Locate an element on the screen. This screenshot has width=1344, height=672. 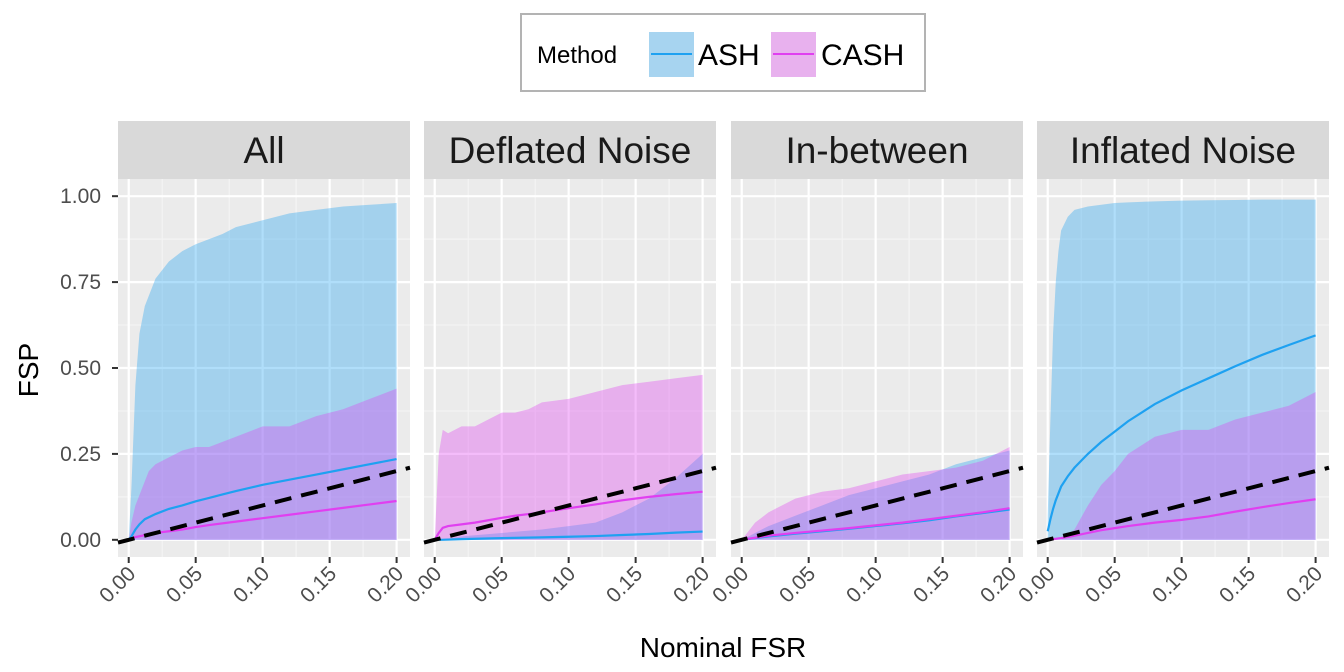
legend: Method ASH CASH is located at coordinates (723, 52).